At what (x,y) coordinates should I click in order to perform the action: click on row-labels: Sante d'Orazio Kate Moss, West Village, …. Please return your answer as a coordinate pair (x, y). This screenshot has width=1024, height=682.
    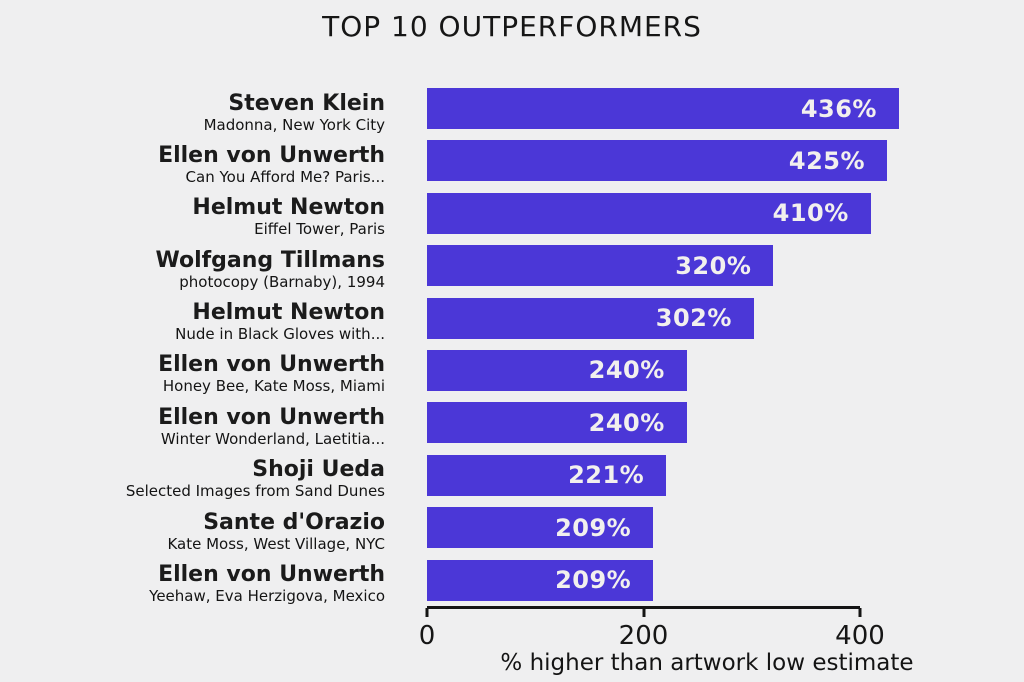
    Looking at the image, I should click on (213, 532).